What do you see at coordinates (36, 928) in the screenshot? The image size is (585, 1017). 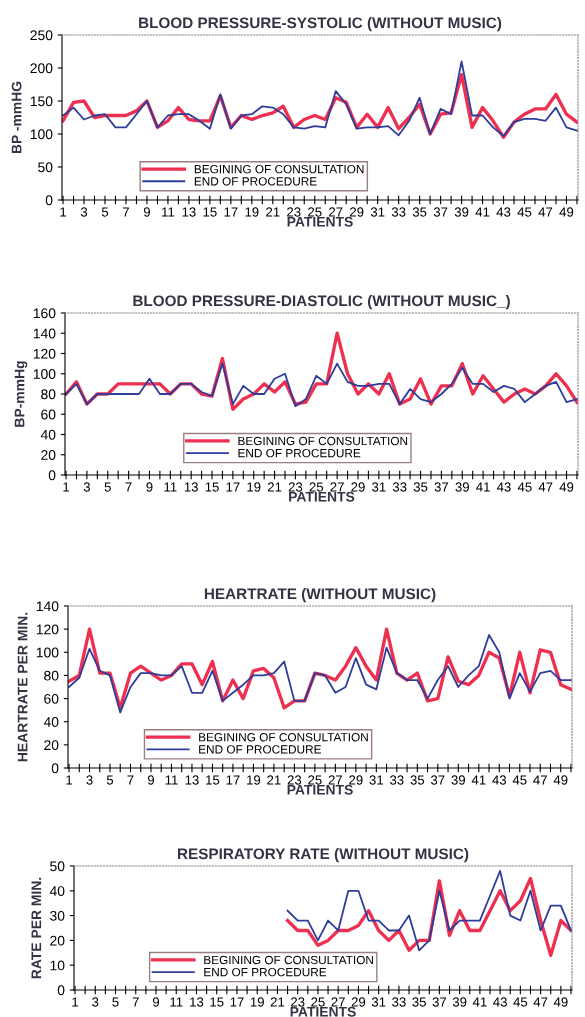 I see `y-axis-title: RATE PER MIN.` at bounding box center [36, 928].